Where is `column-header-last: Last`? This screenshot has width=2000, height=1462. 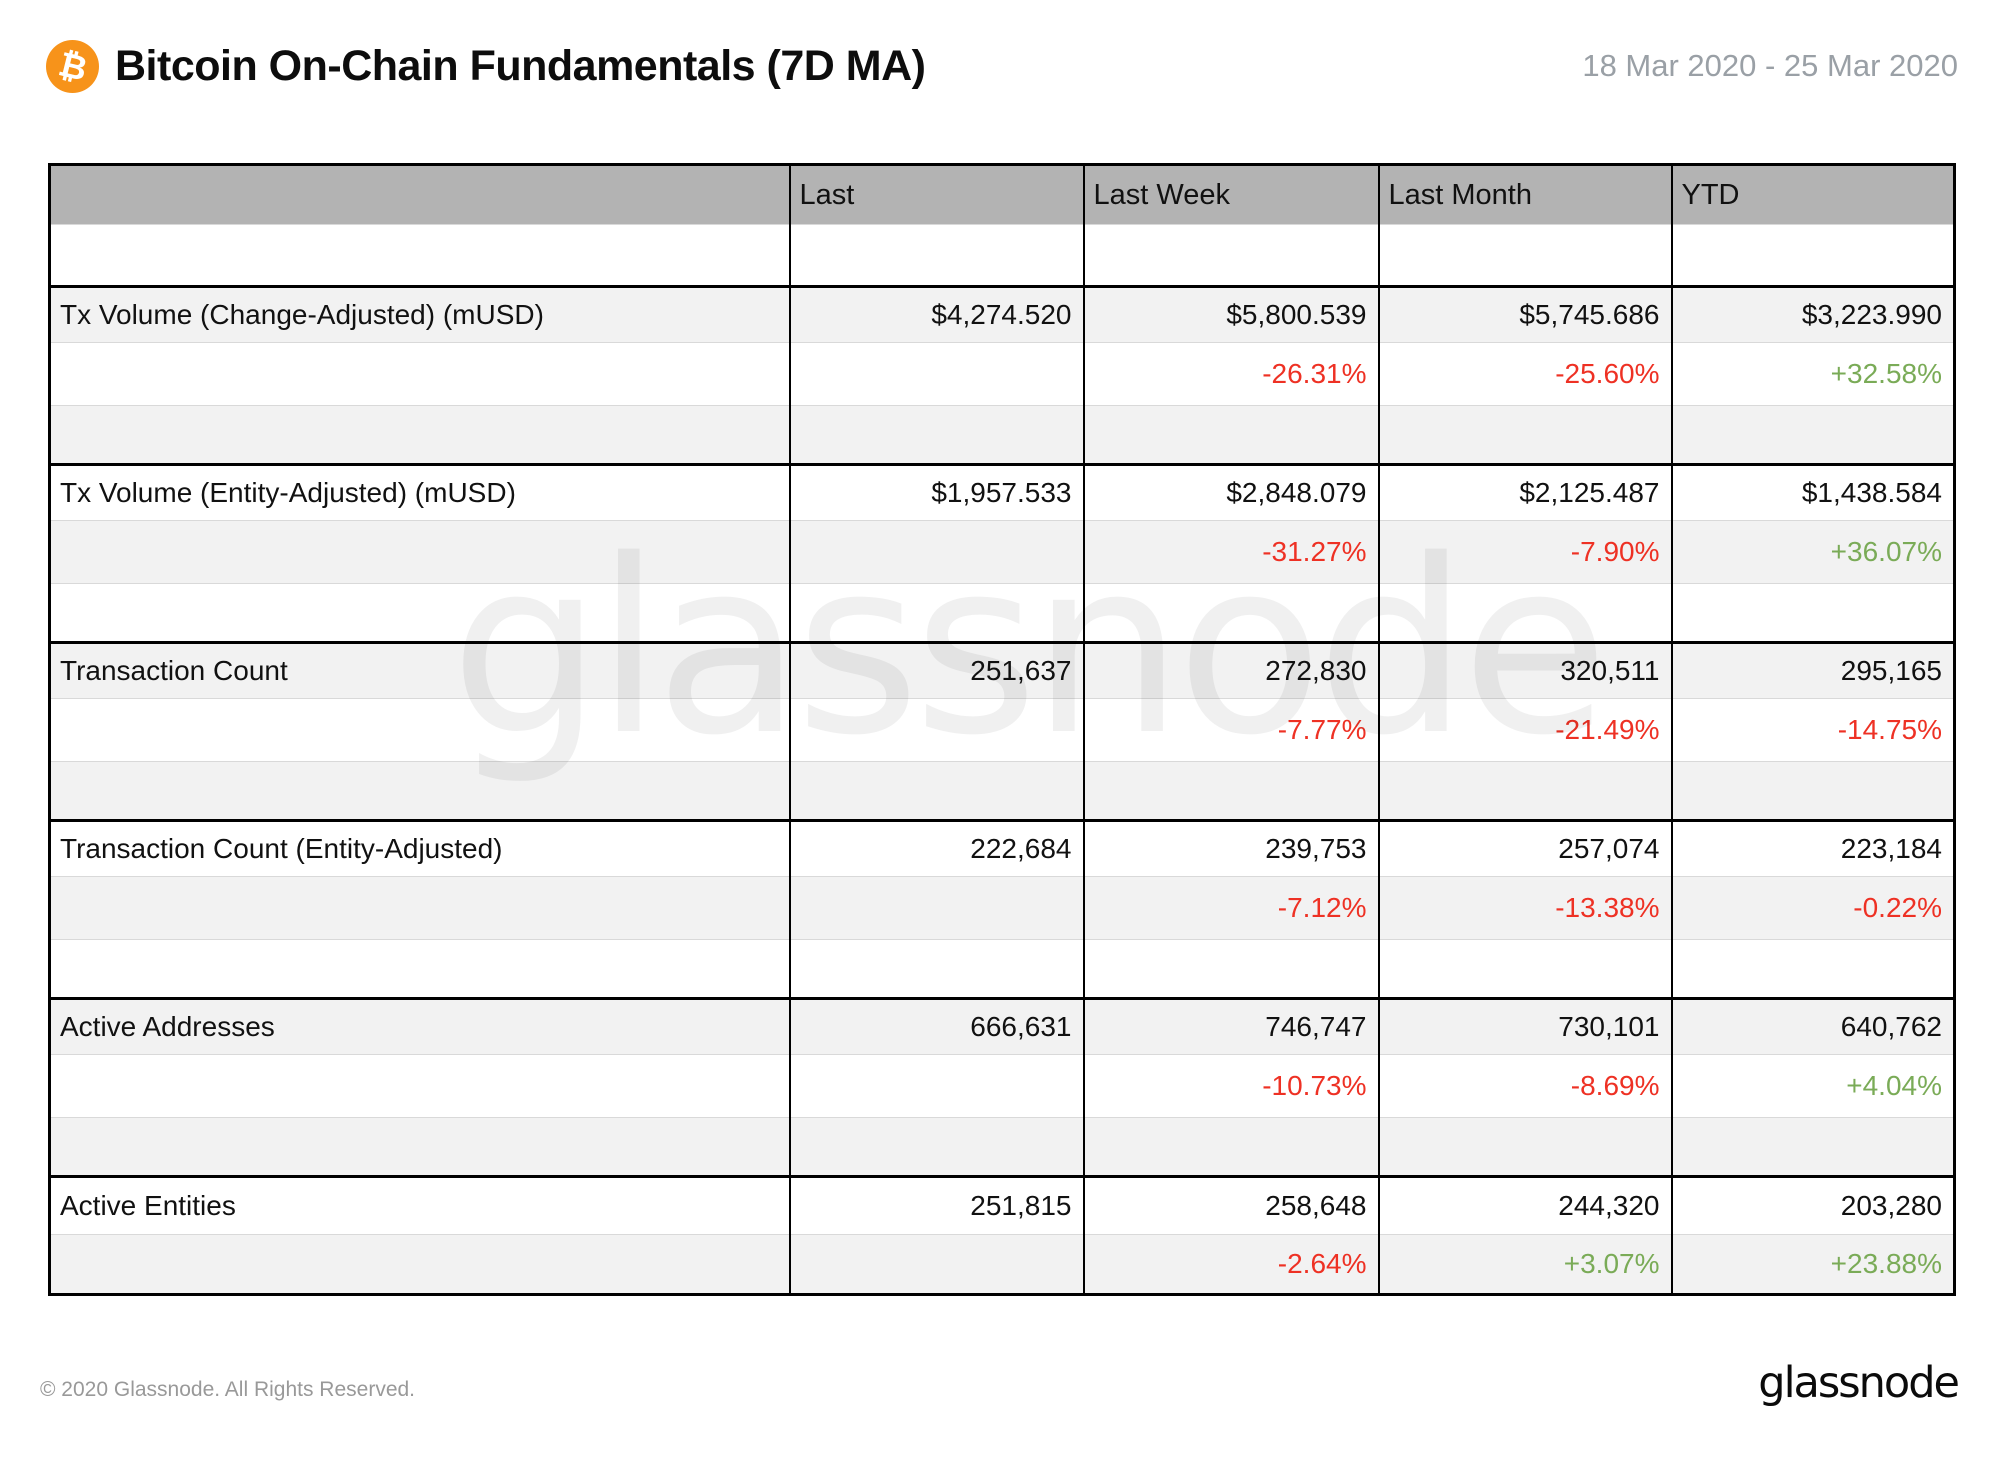 column-header-last: Last is located at coordinates (936, 194).